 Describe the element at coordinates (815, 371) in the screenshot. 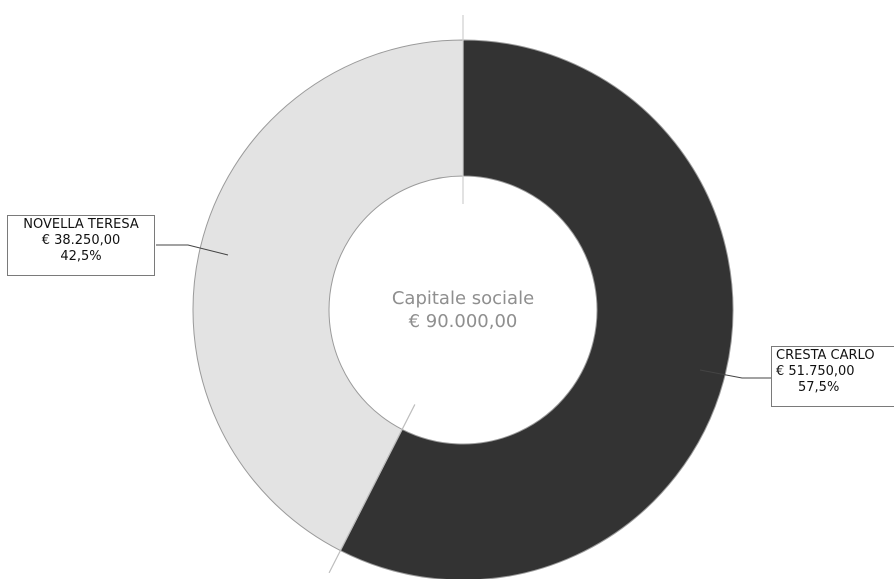

I see `slice-label-value: € 51.750,00` at that location.